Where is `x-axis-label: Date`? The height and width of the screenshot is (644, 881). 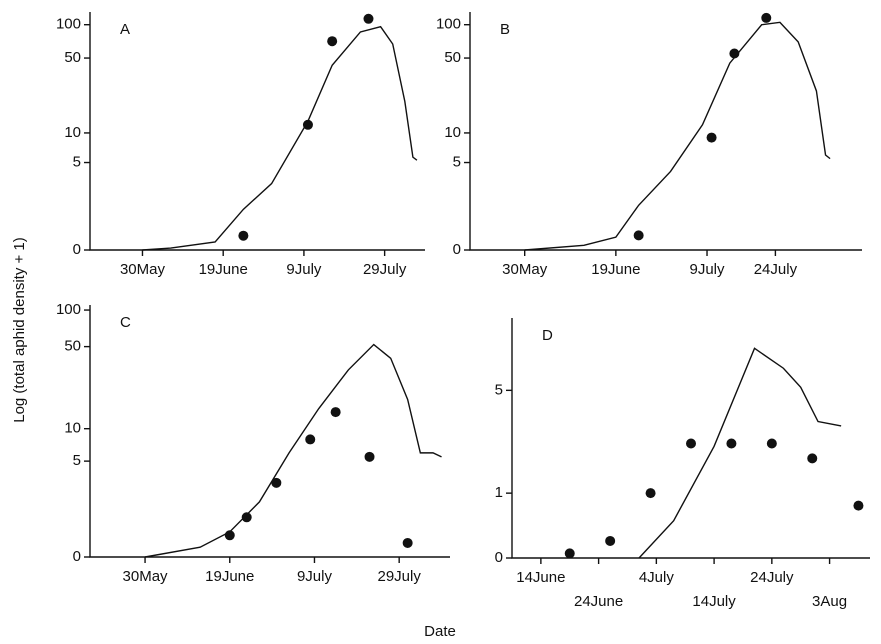 x-axis-label: Date is located at coordinates (440, 631).